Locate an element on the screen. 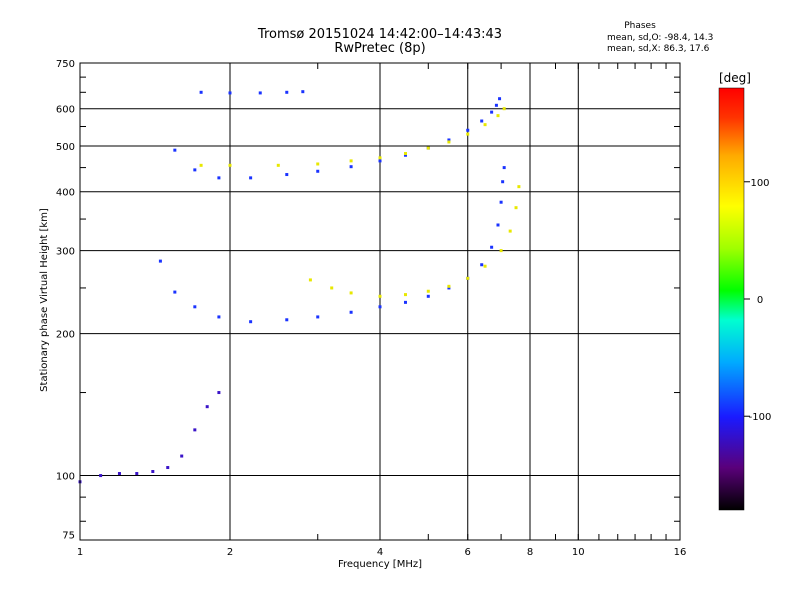  x-tick-label: 1 is located at coordinates (80, 552).